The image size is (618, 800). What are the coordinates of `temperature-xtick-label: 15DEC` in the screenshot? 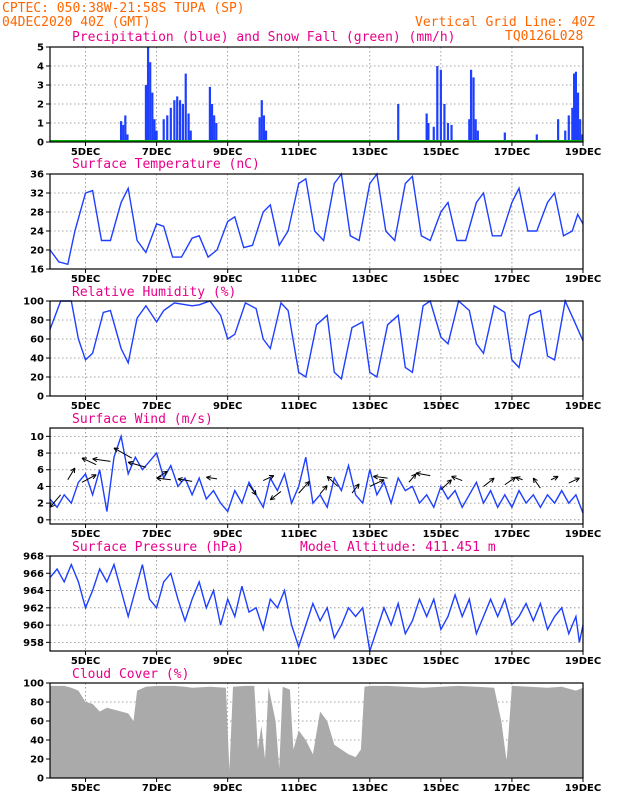 It's located at (441, 279).